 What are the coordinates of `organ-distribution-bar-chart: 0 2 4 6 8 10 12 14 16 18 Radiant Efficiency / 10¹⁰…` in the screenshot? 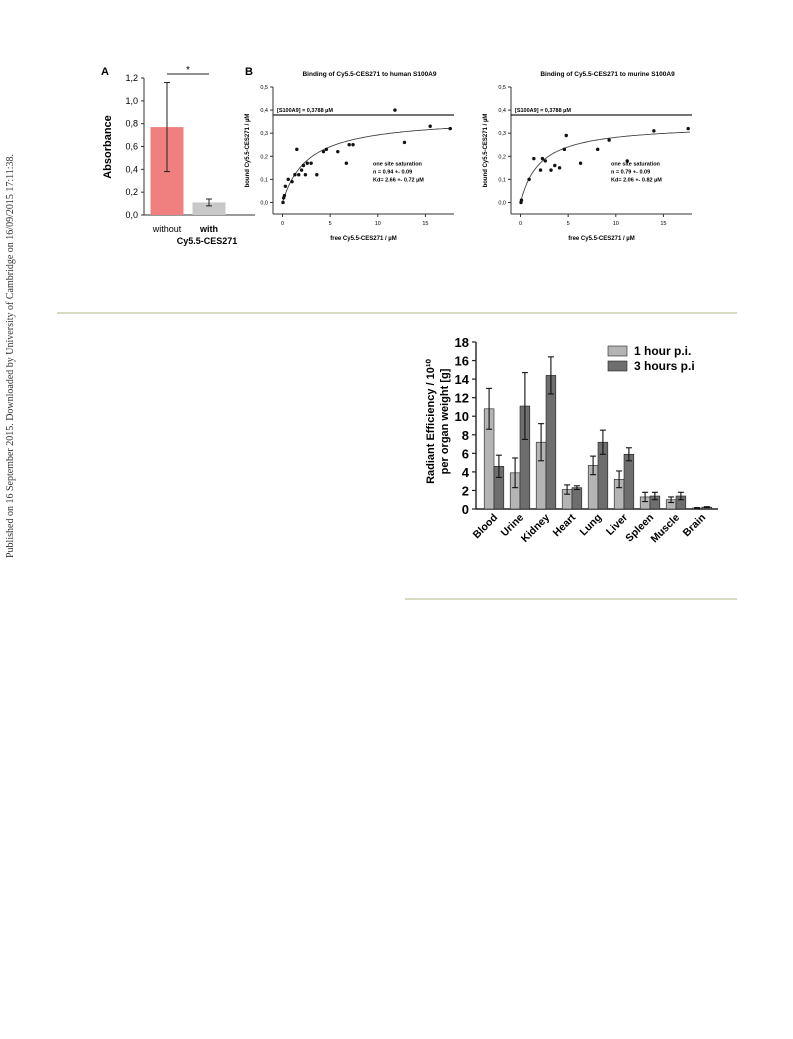 It's located at (571, 440).